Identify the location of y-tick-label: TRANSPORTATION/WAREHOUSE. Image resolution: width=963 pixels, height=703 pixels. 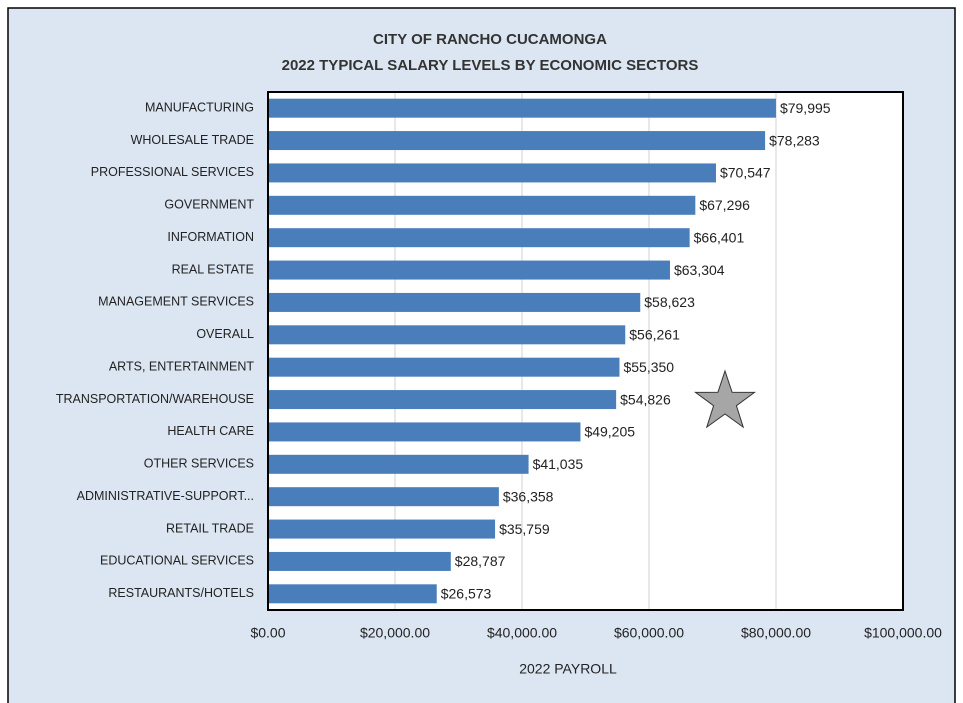
(155, 399).